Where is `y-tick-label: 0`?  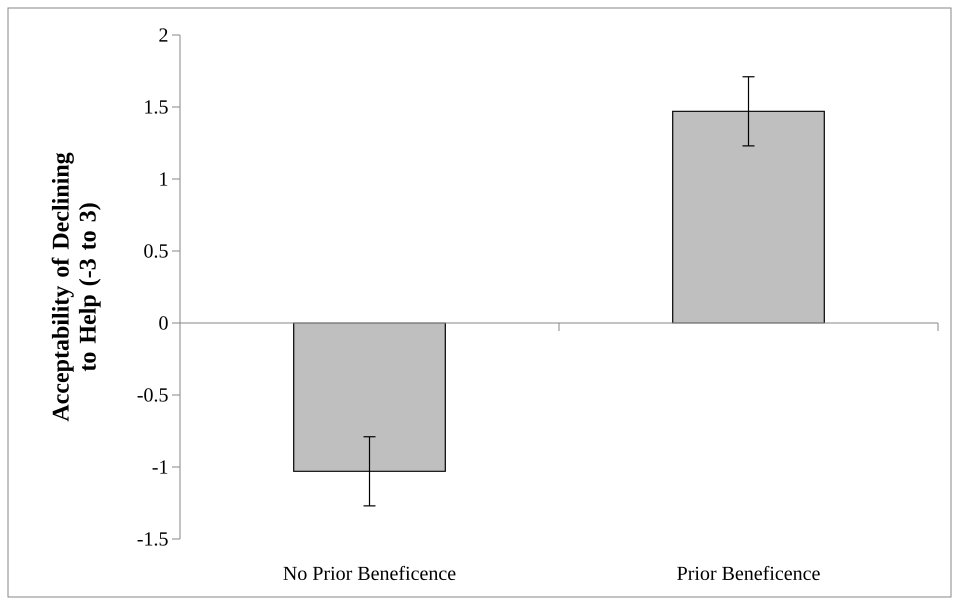 y-tick-label: 0 is located at coordinates (163, 323).